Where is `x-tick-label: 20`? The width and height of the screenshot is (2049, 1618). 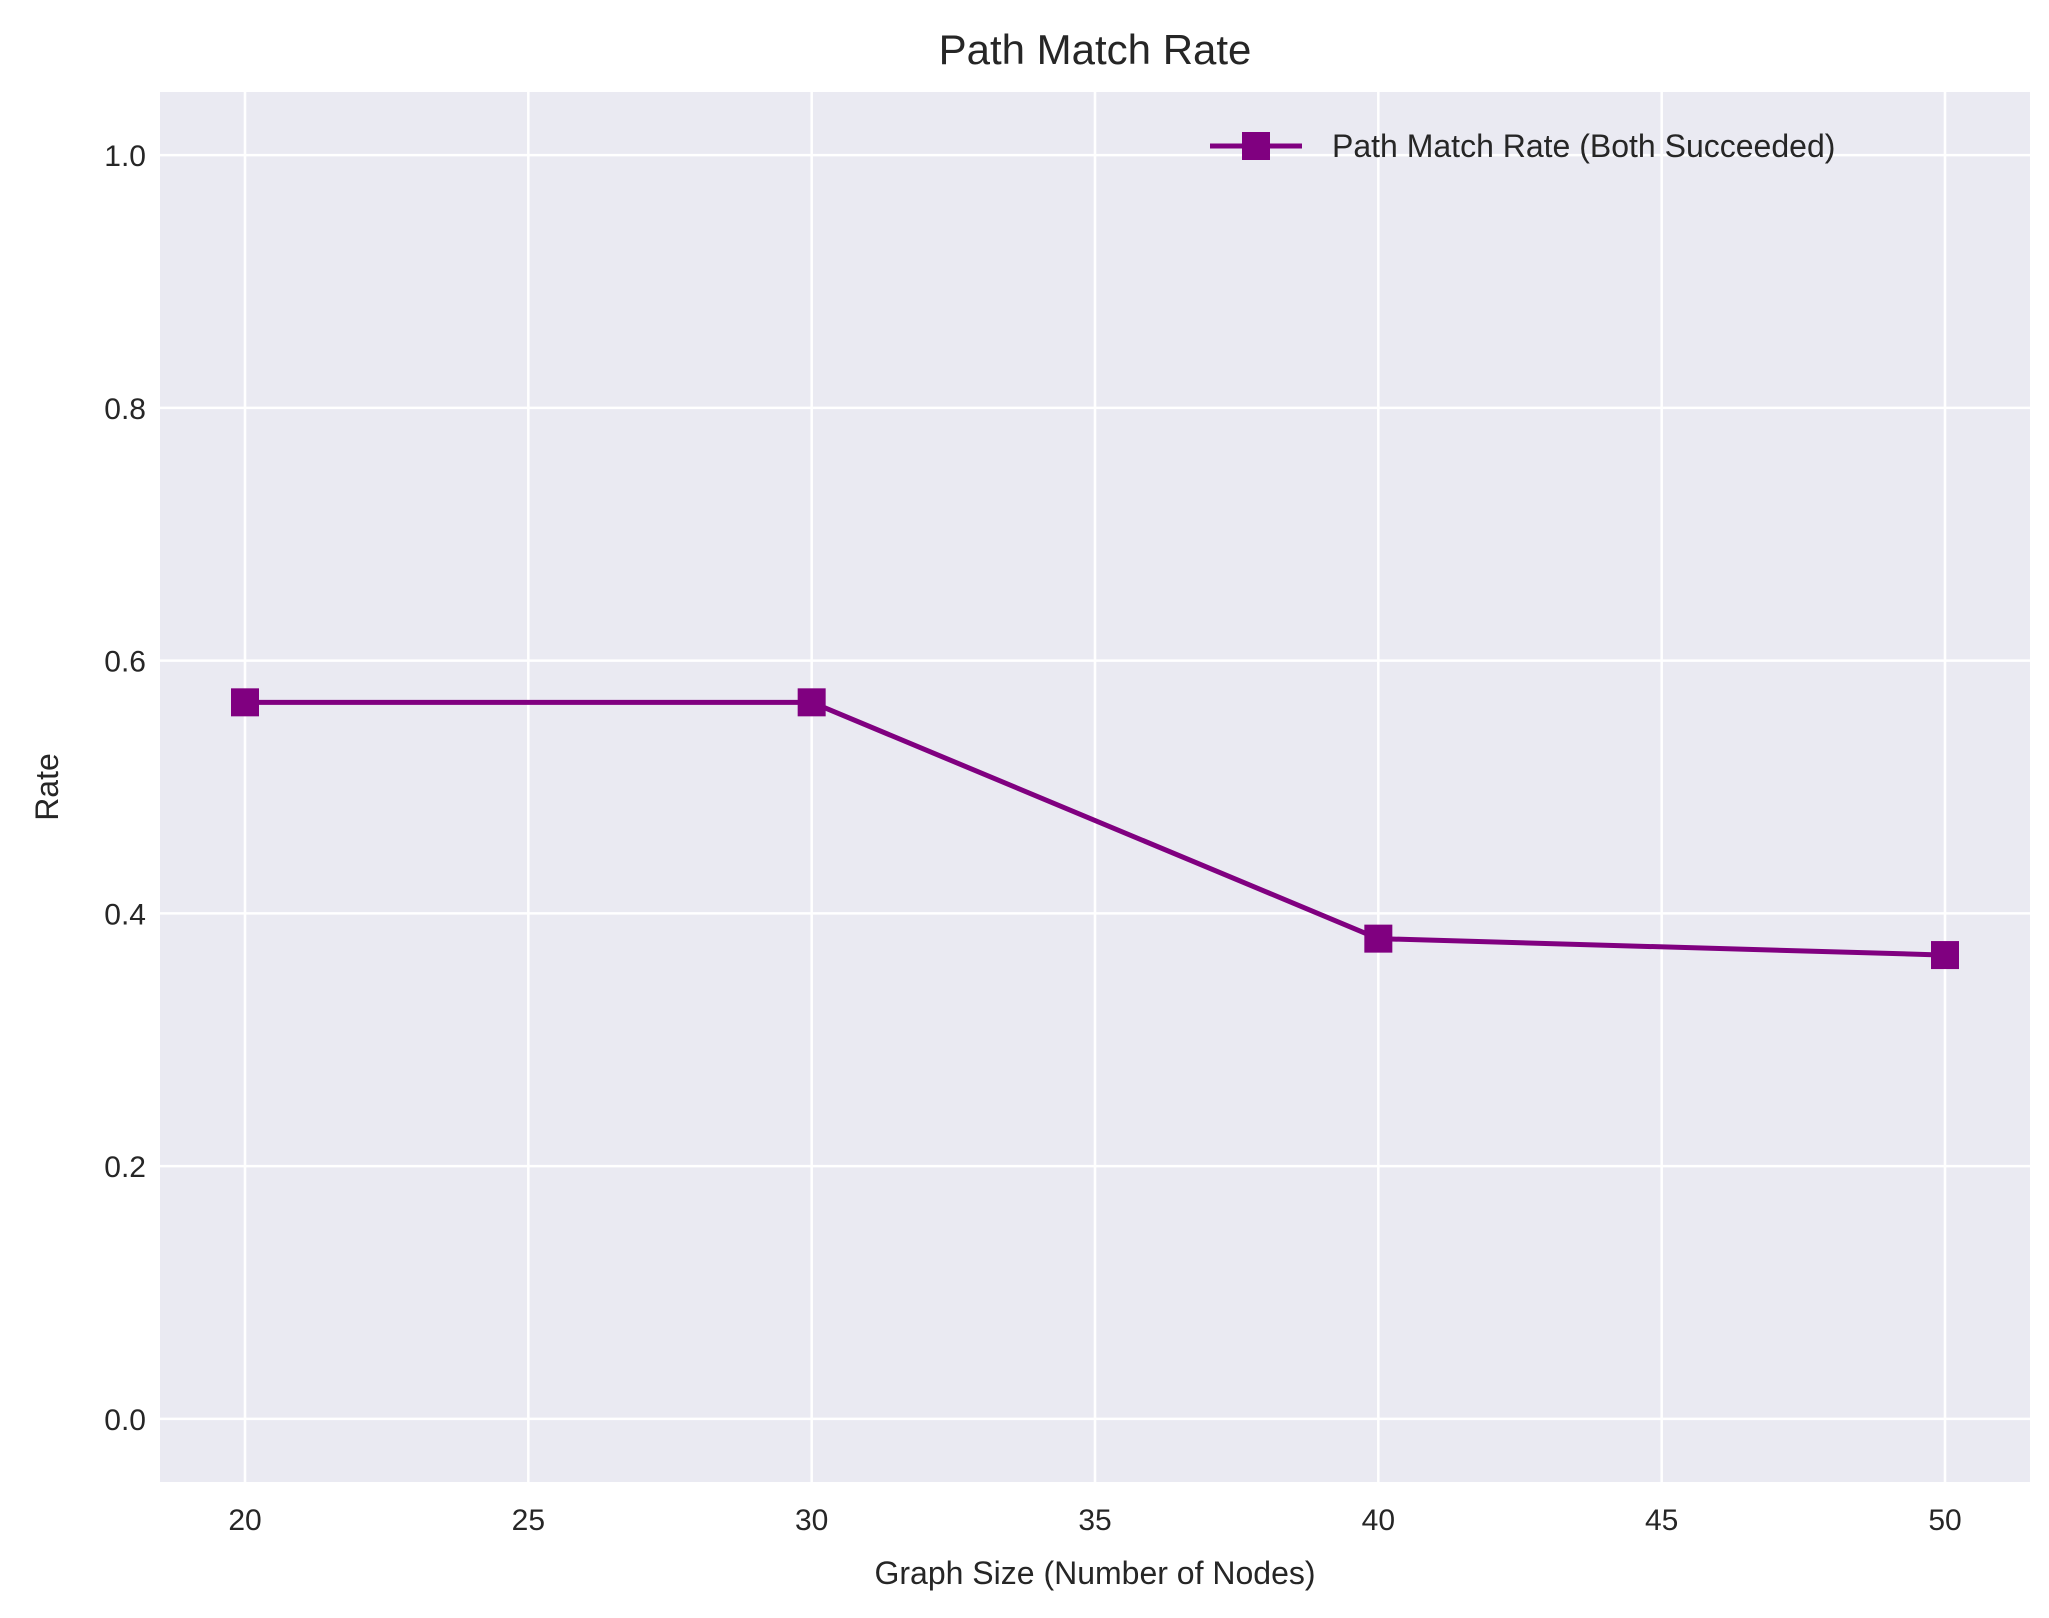 x-tick-label: 20 is located at coordinates (244, 1520).